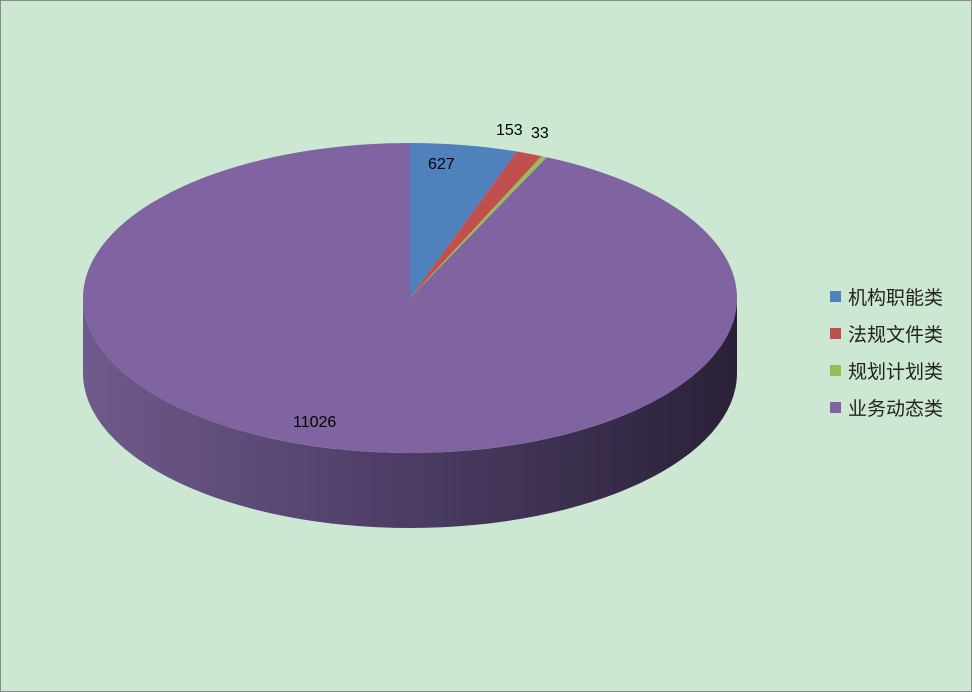 The image size is (972, 692). Describe the element at coordinates (896, 335) in the screenshot. I see `legend-label: 法规文件类` at that location.